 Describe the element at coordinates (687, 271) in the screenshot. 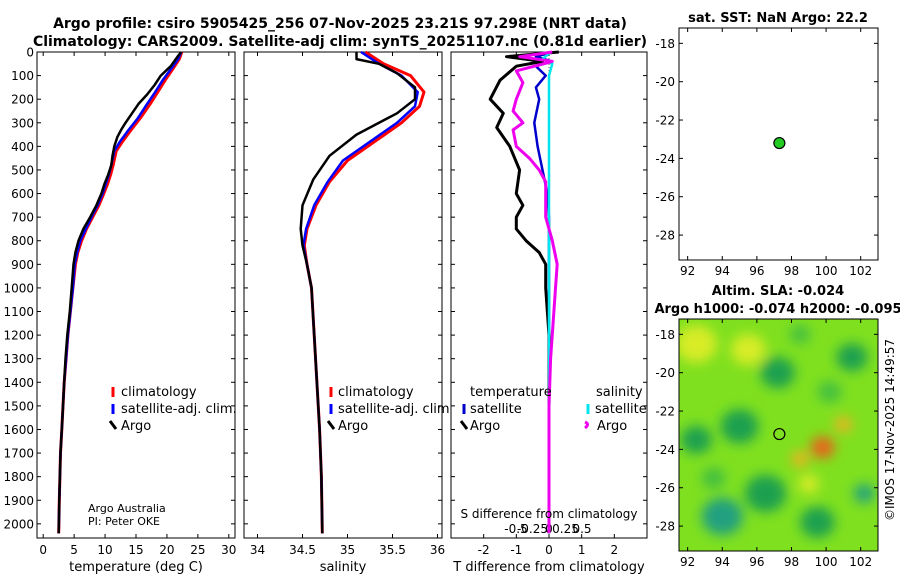

I see `x-tick-label: 92` at that location.